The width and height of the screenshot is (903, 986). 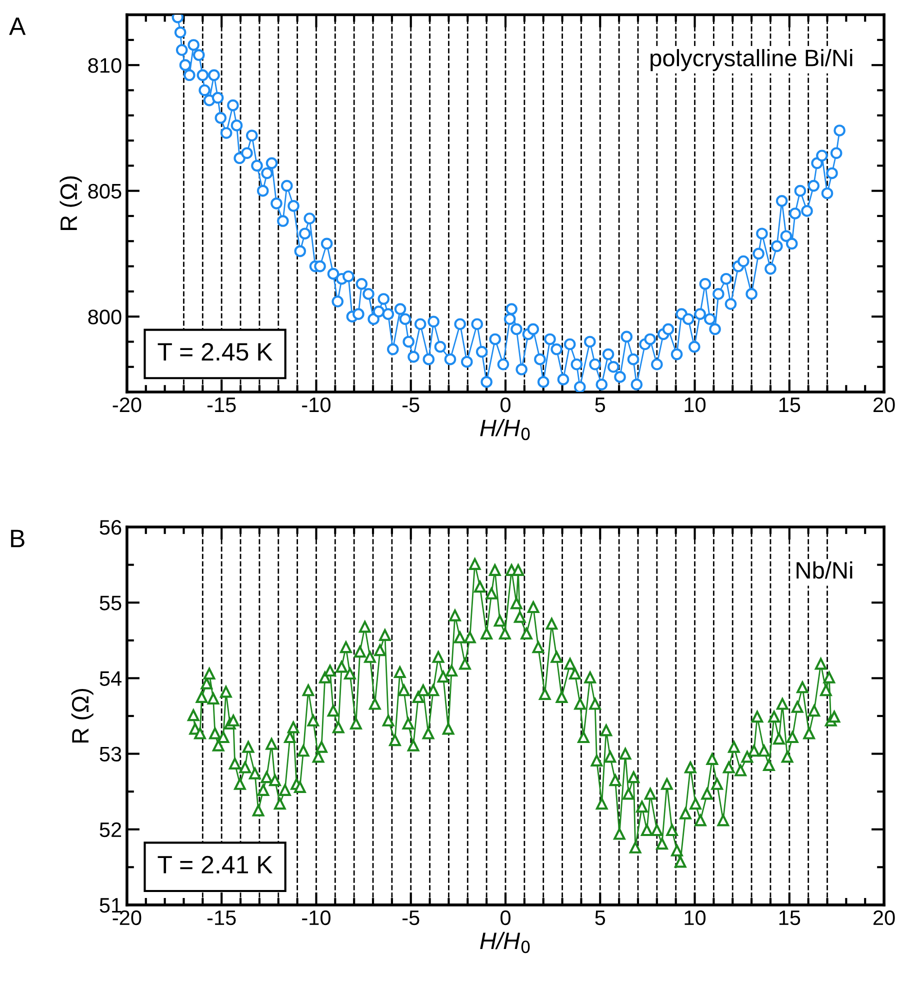 What do you see at coordinates (215, 865) in the screenshot?
I see `annotation: T = 2.41 K` at bounding box center [215, 865].